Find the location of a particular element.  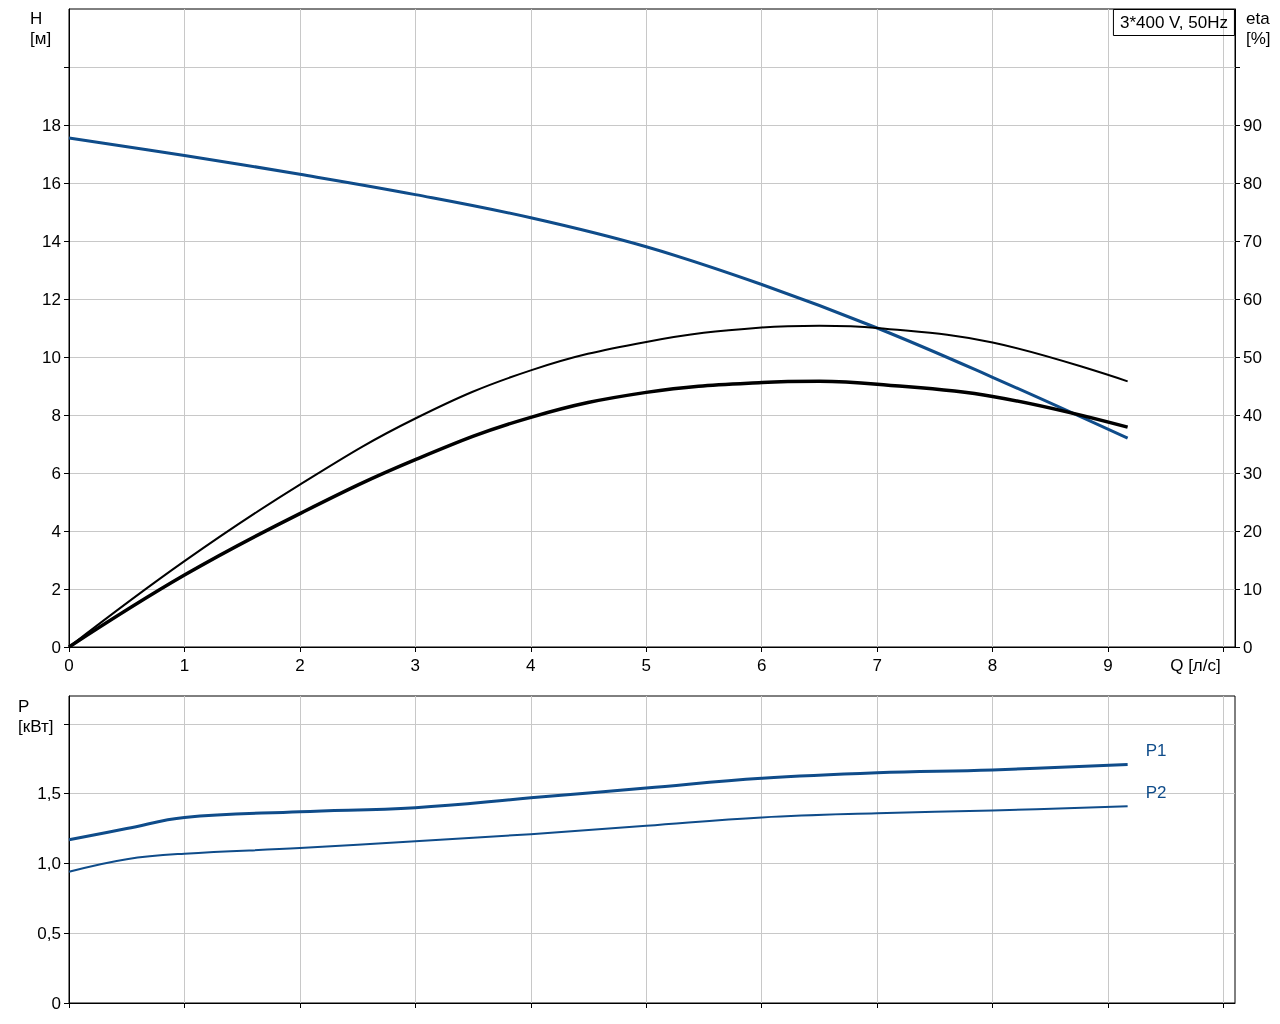

y-tick-label: 4 is located at coordinates (56, 531).